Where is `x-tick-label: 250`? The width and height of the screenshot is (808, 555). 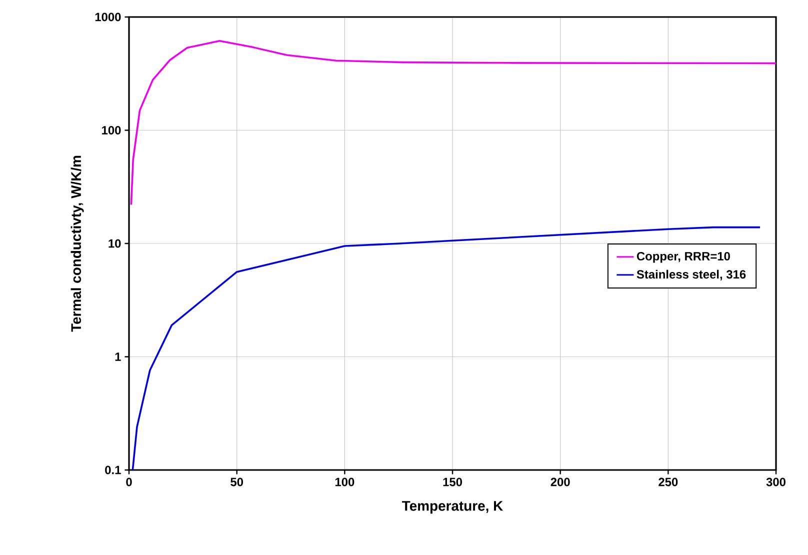
x-tick-label: 250 is located at coordinates (668, 482).